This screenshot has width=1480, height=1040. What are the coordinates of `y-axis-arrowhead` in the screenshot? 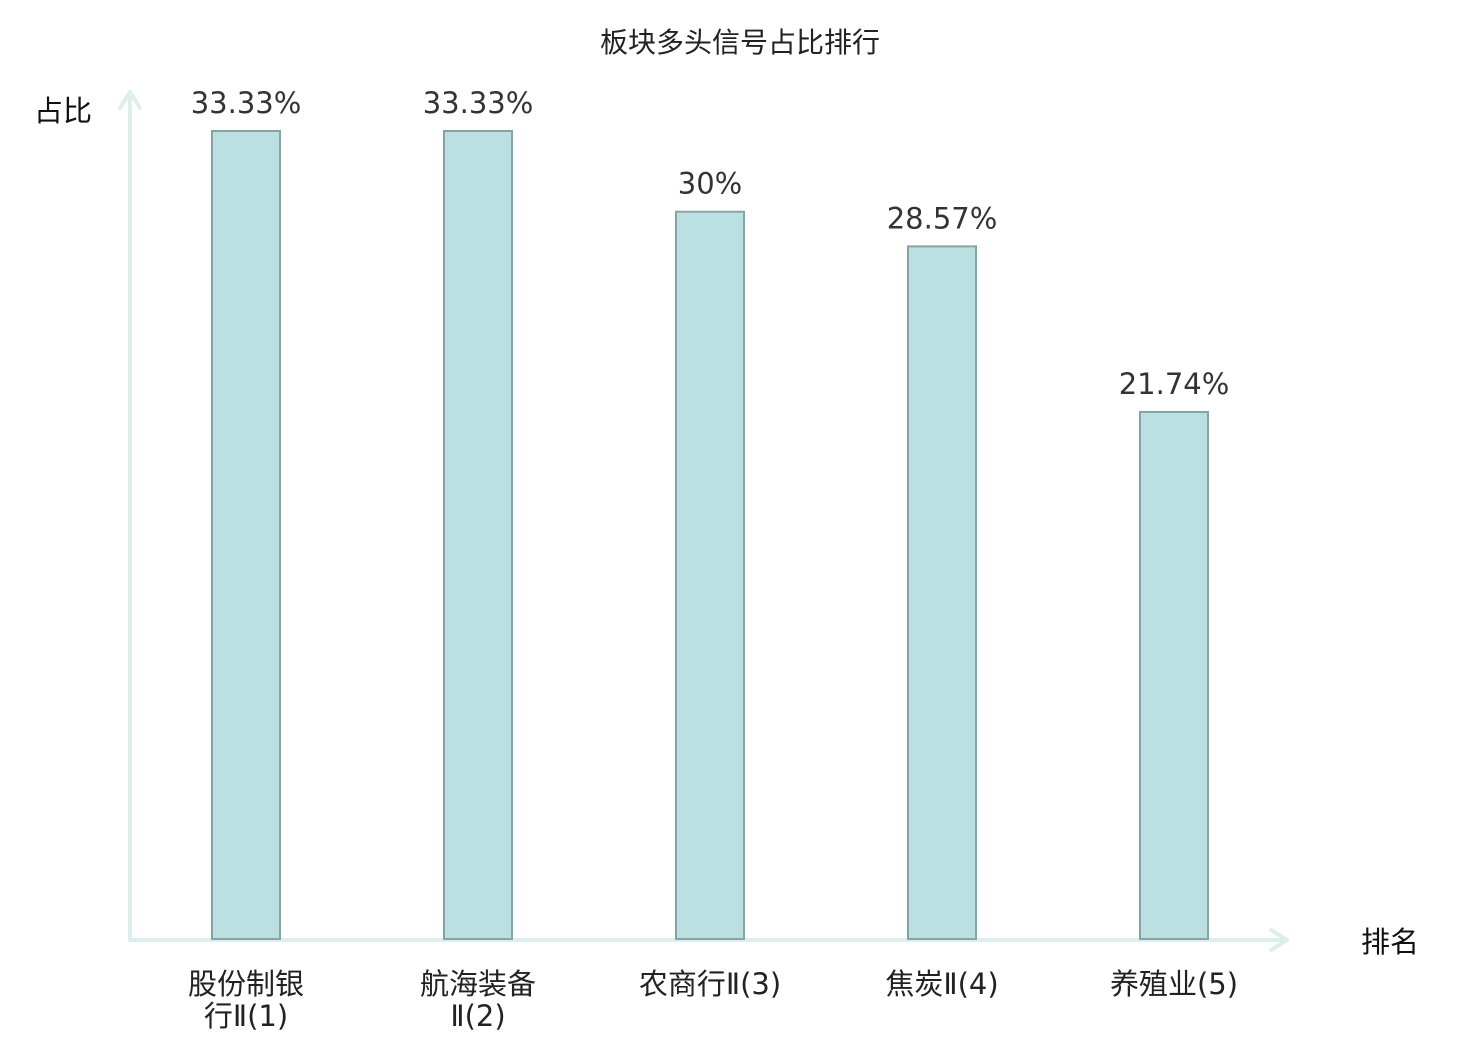 It's located at (130, 100).